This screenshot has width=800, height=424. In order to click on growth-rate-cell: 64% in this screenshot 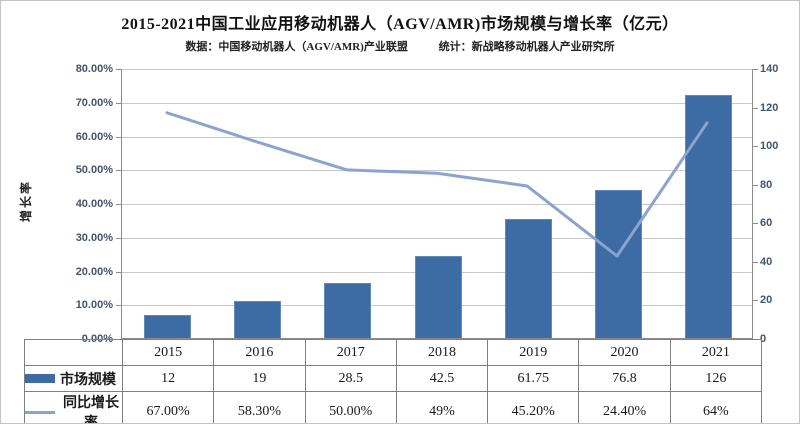, I will do `click(715, 407)`.